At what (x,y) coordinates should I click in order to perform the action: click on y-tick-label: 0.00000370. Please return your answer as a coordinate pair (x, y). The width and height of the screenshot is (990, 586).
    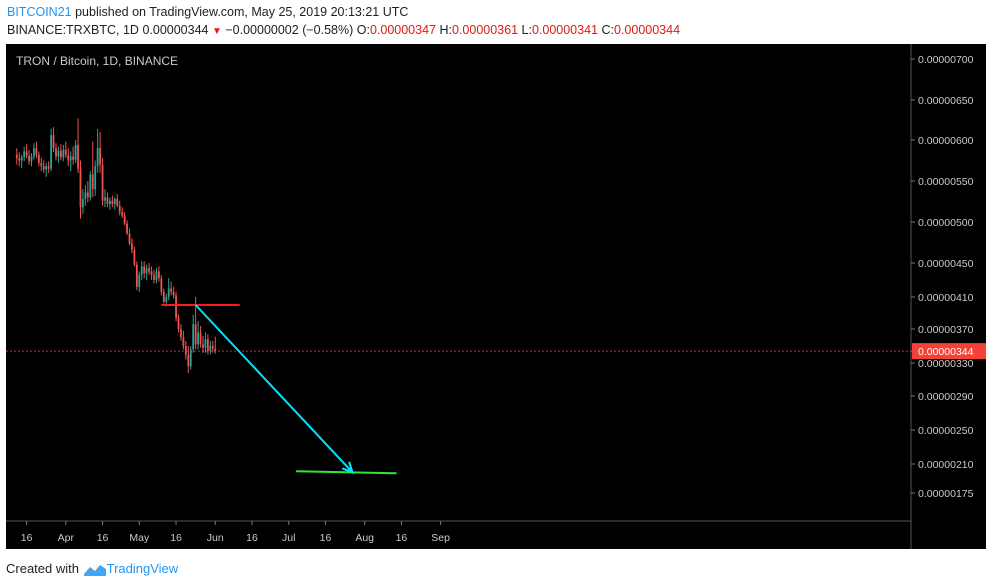
    Looking at the image, I should click on (946, 330).